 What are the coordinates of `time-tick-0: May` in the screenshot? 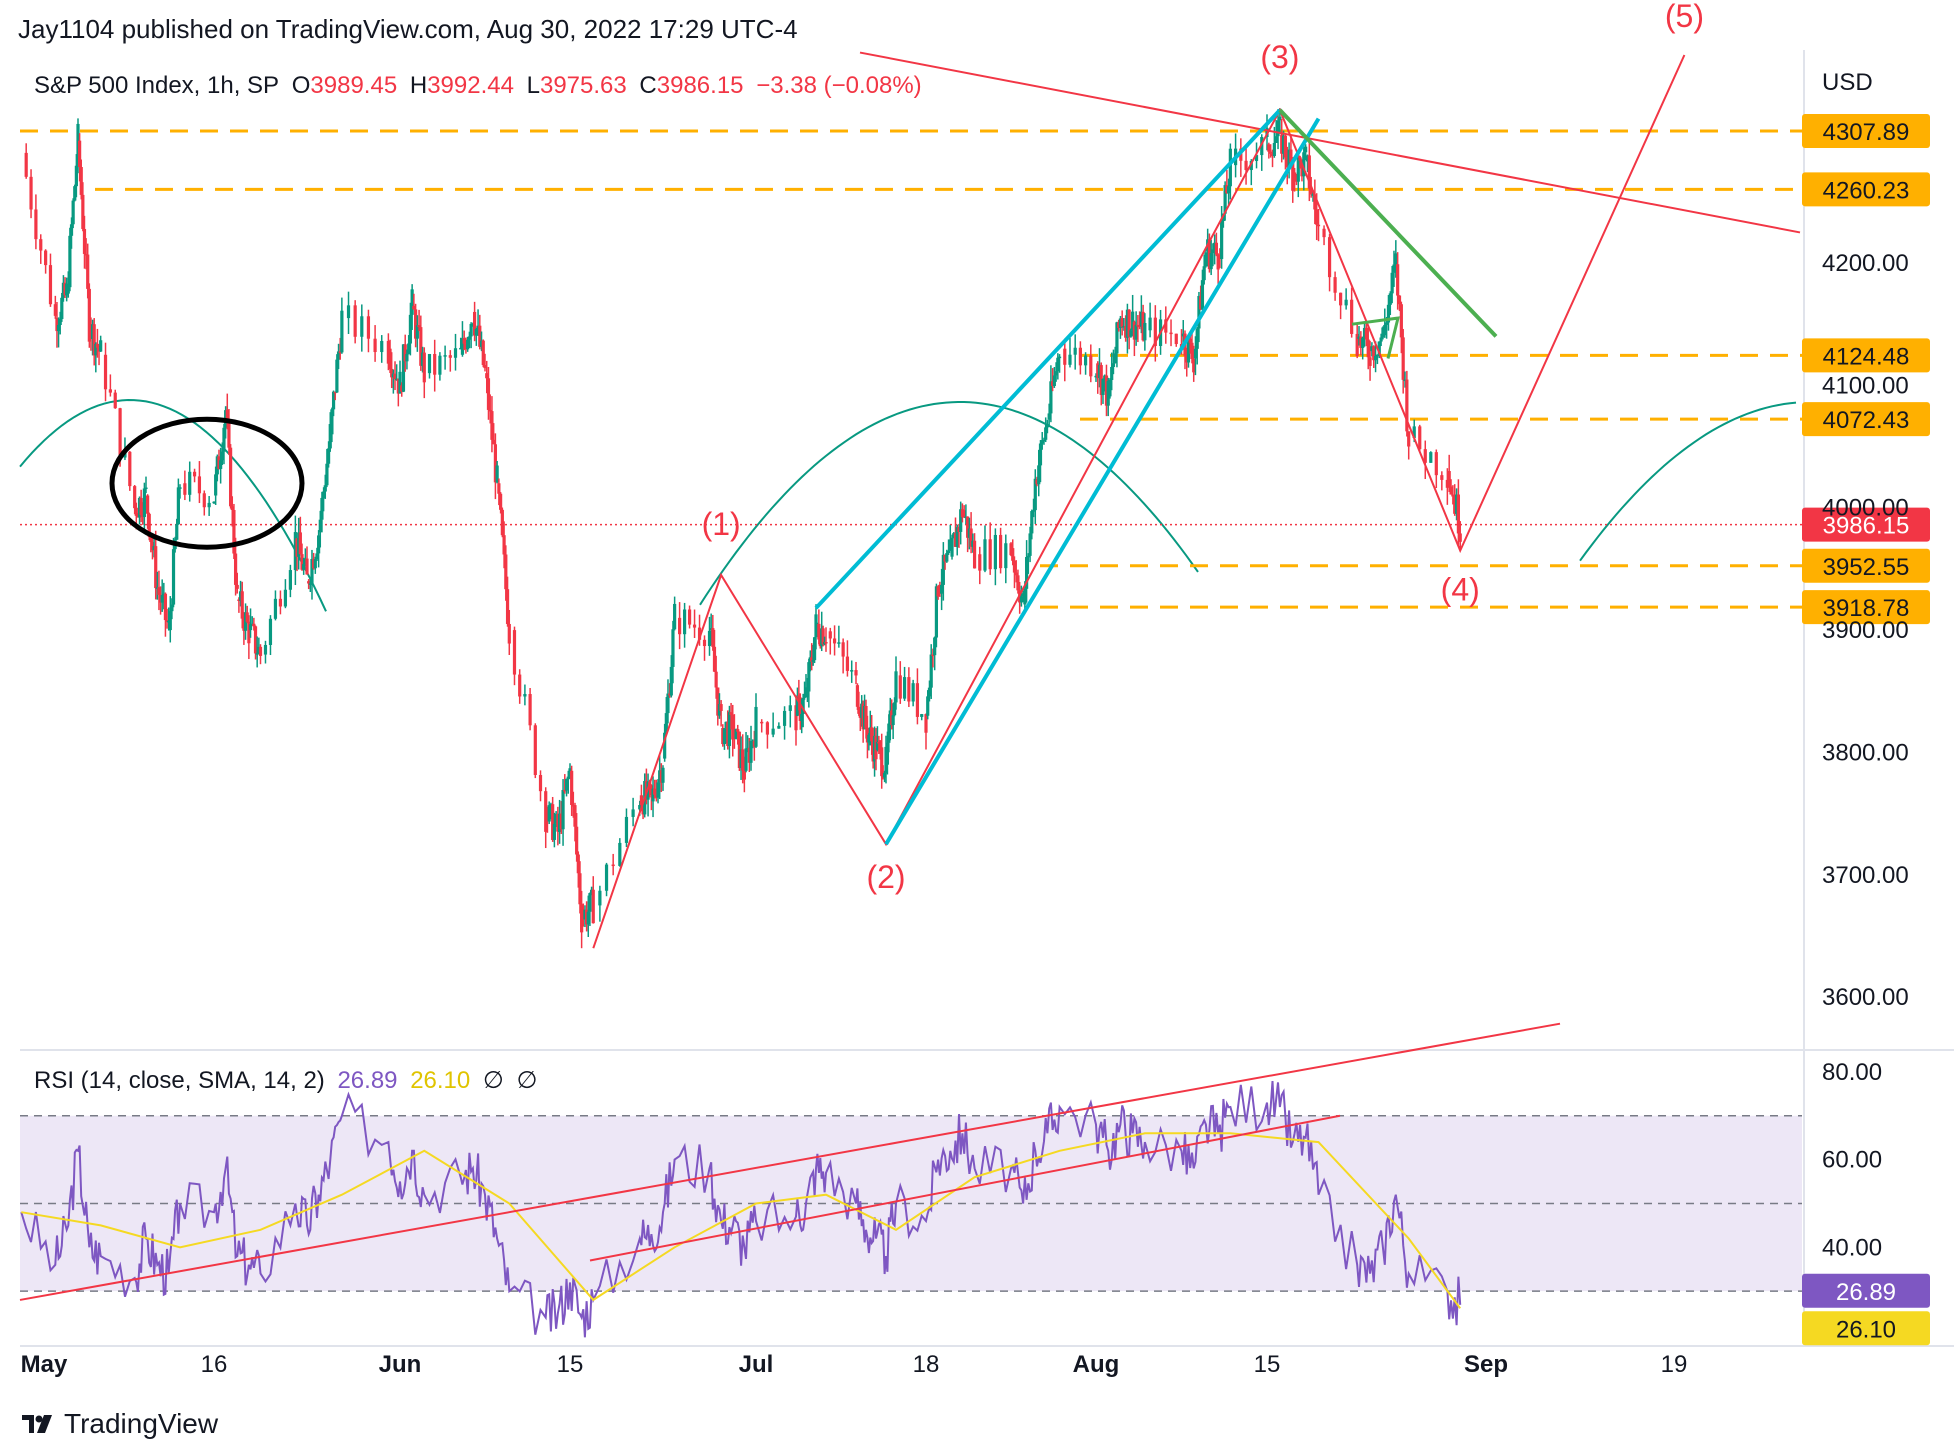 It's located at (44, 1364).